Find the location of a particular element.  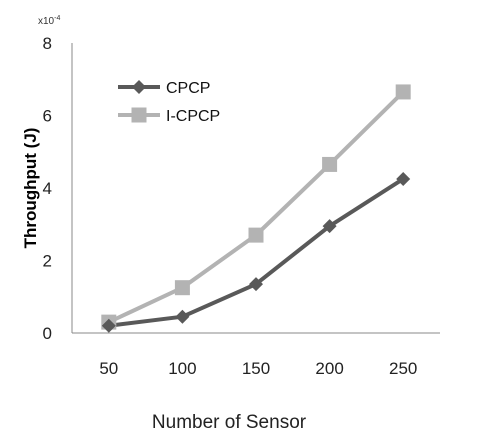

x-tick-label: 200 is located at coordinates (329, 368).